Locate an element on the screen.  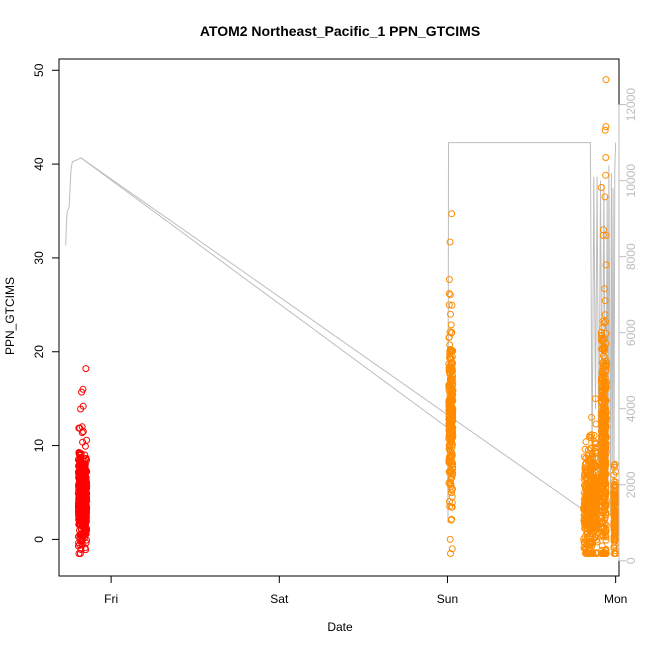
right-y-tick-label: 0 is located at coordinates (631, 560).